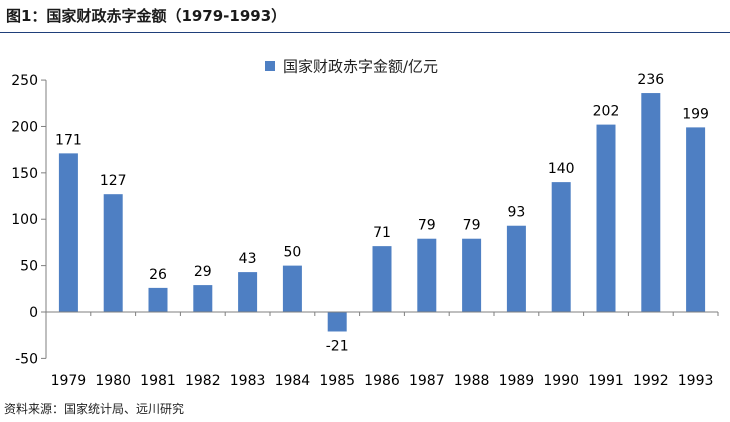  What do you see at coordinates (293, 381) in the screenshot?
I see `x-tick-label: 1984` at bounding box center [293, 381].